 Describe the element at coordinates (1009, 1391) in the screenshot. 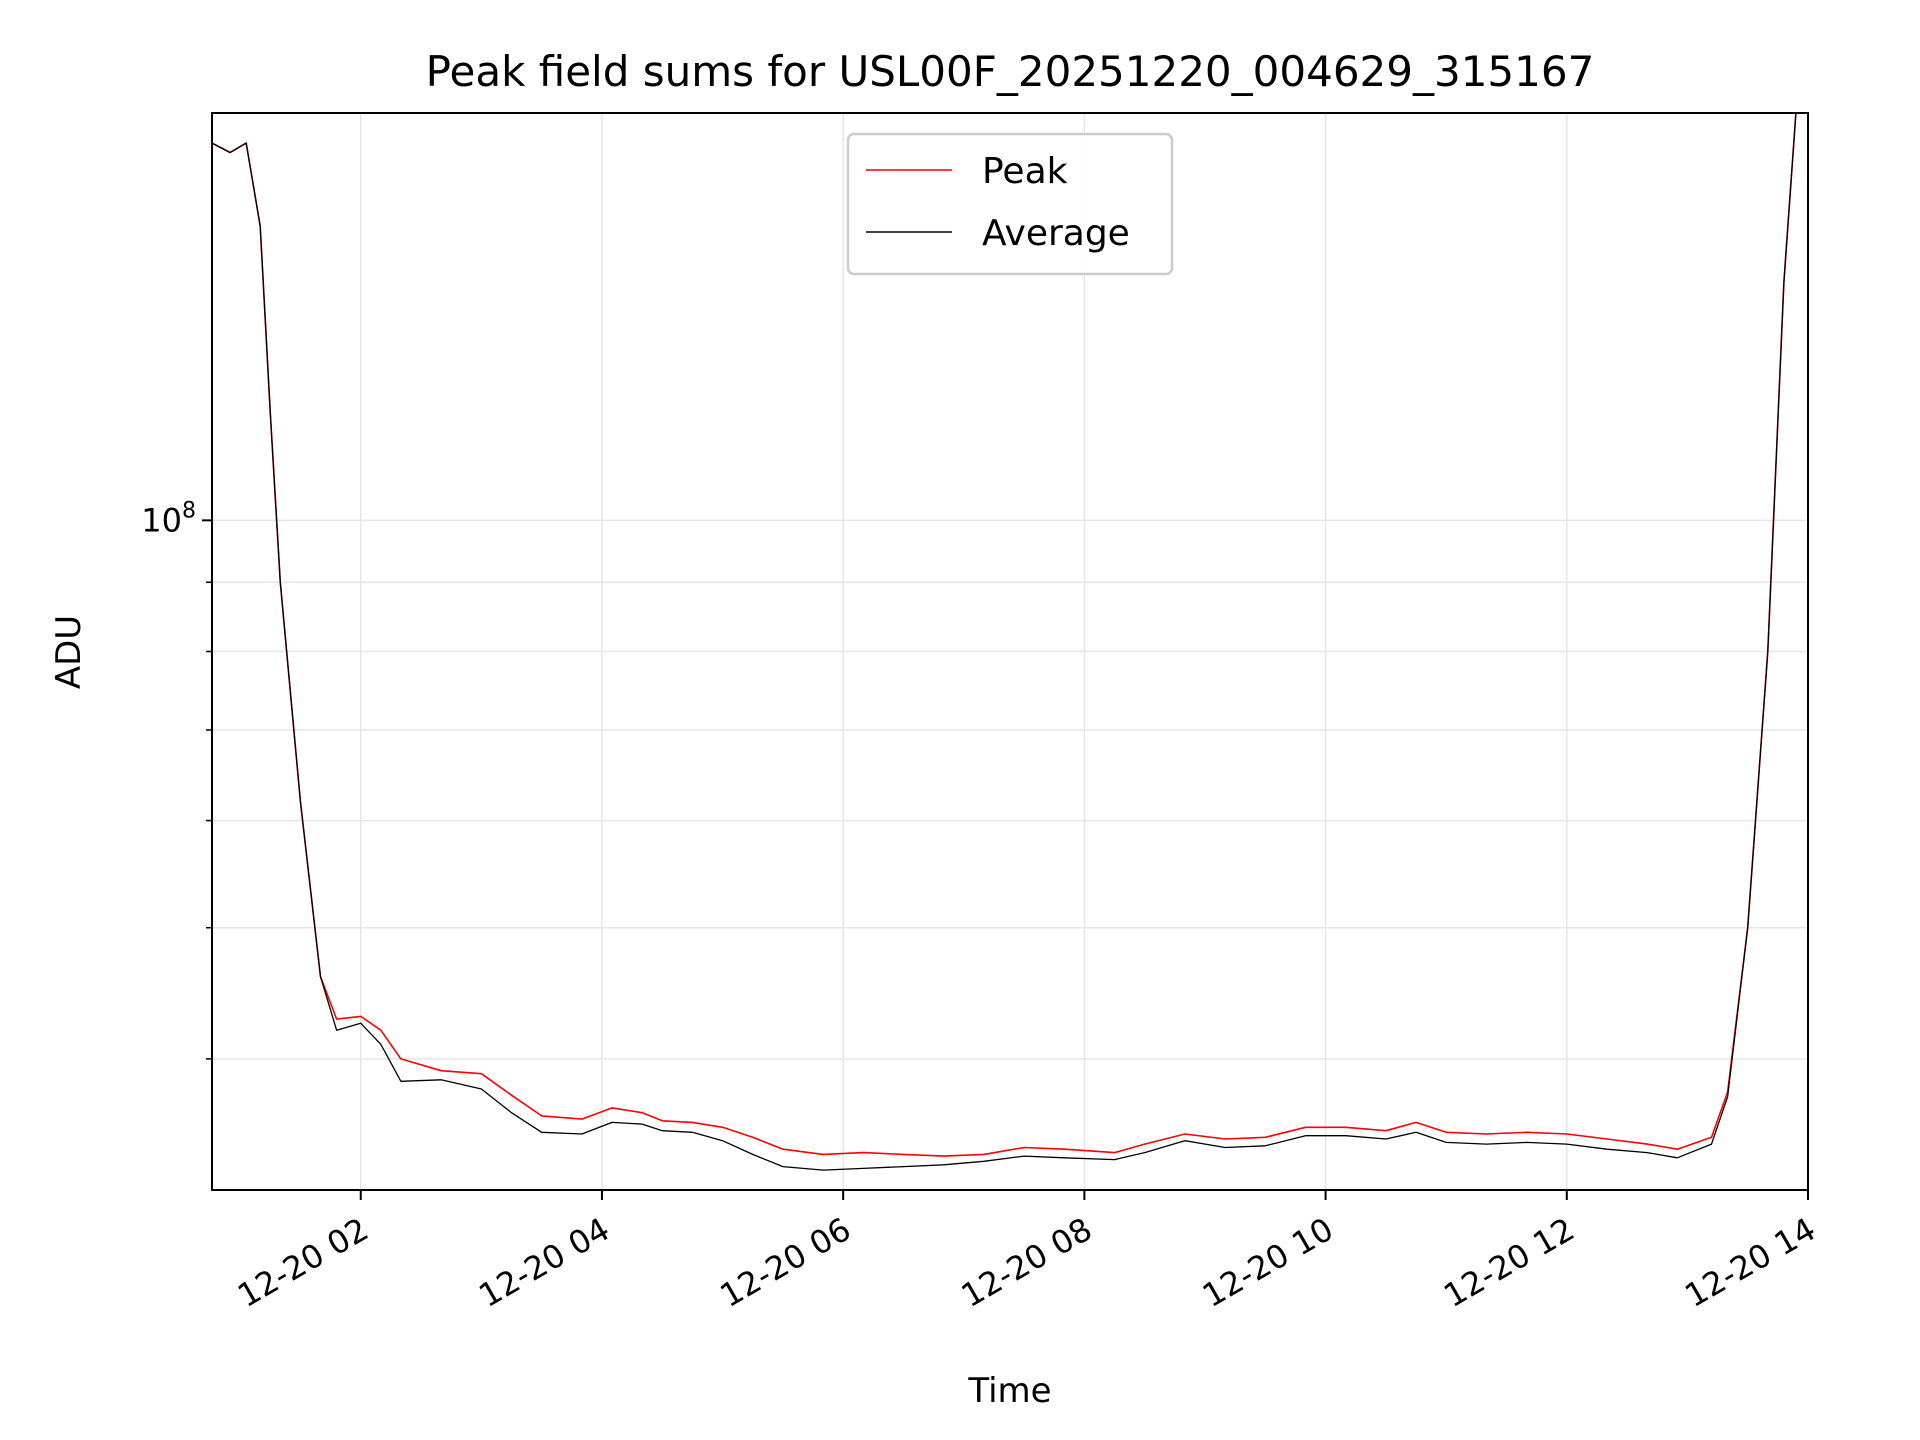

I see `x-axis-label: Time` at that location.